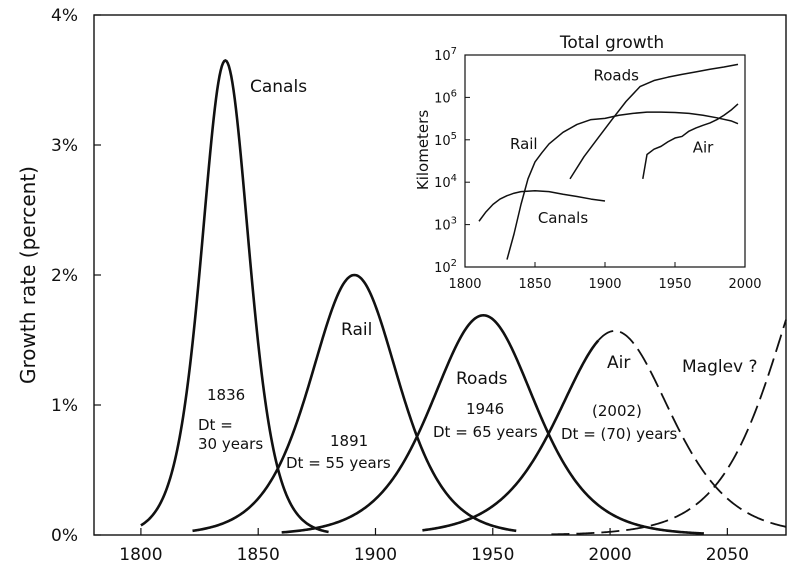 Image resolution: width=803 pixels, height=572 pixels. Describe the element at coordinates (616, 76) in the screenshot. I see `inset-label-roads: Roads` at that location.